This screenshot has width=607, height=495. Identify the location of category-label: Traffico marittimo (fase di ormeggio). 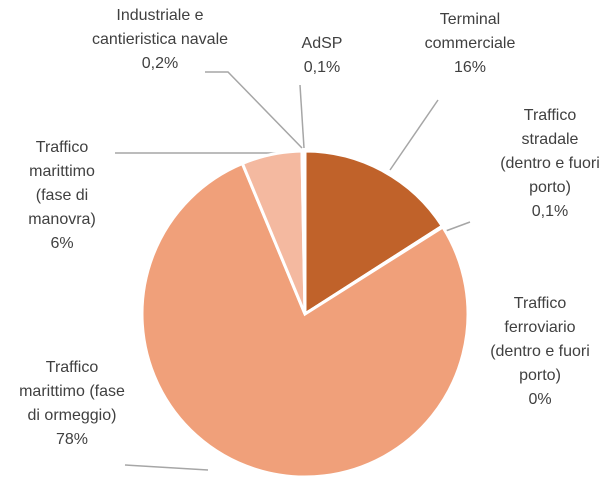
(72, 391).